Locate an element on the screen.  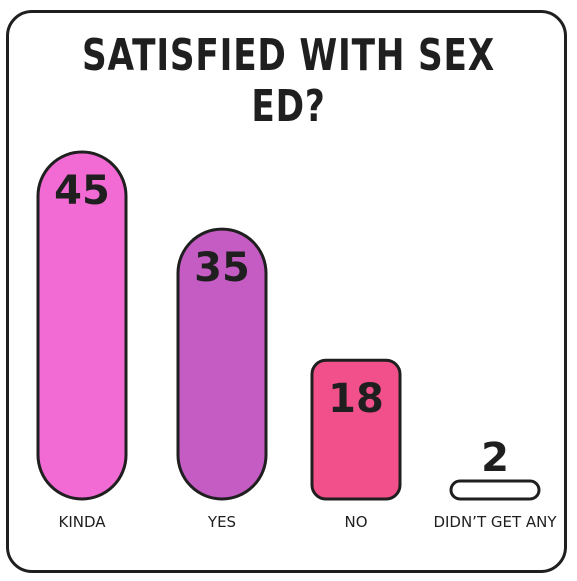
bar-kinda is located at coordinates (82, 325).